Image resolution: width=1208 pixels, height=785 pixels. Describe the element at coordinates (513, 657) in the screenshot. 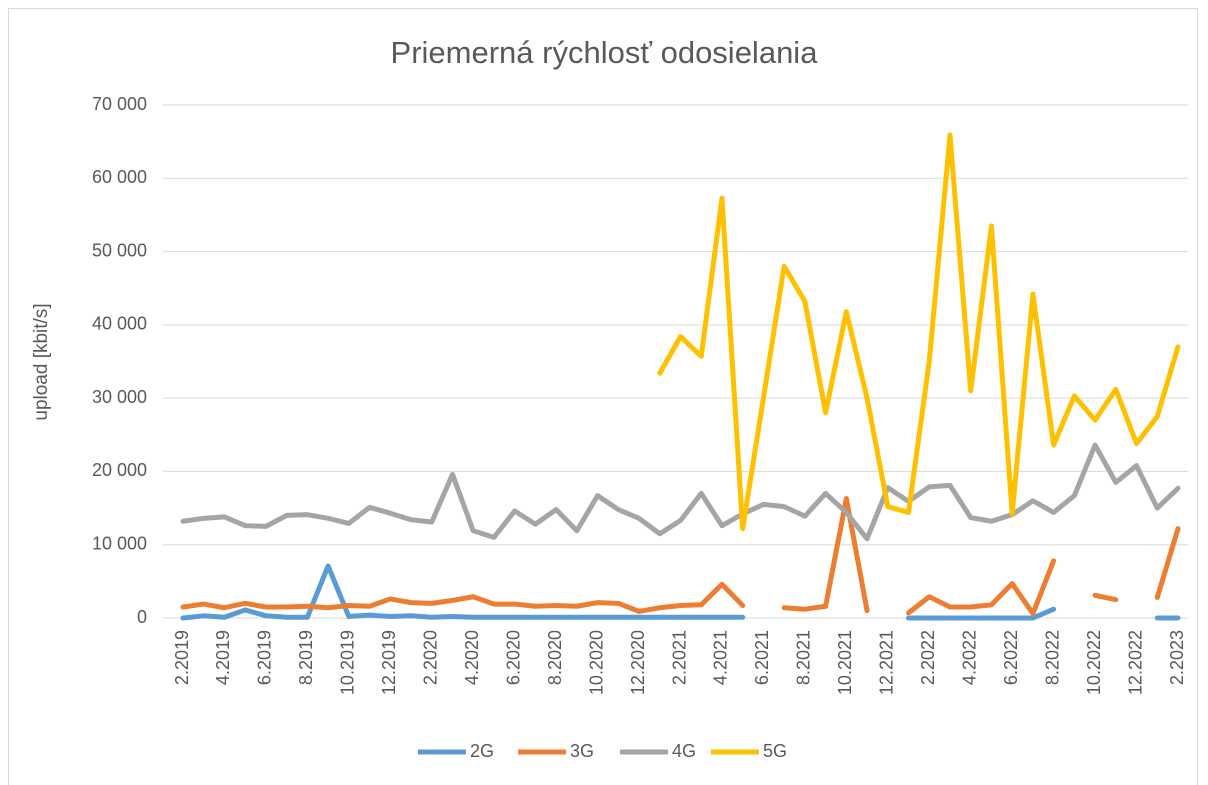

I see `x-tick-label: 6.2020` at that location.